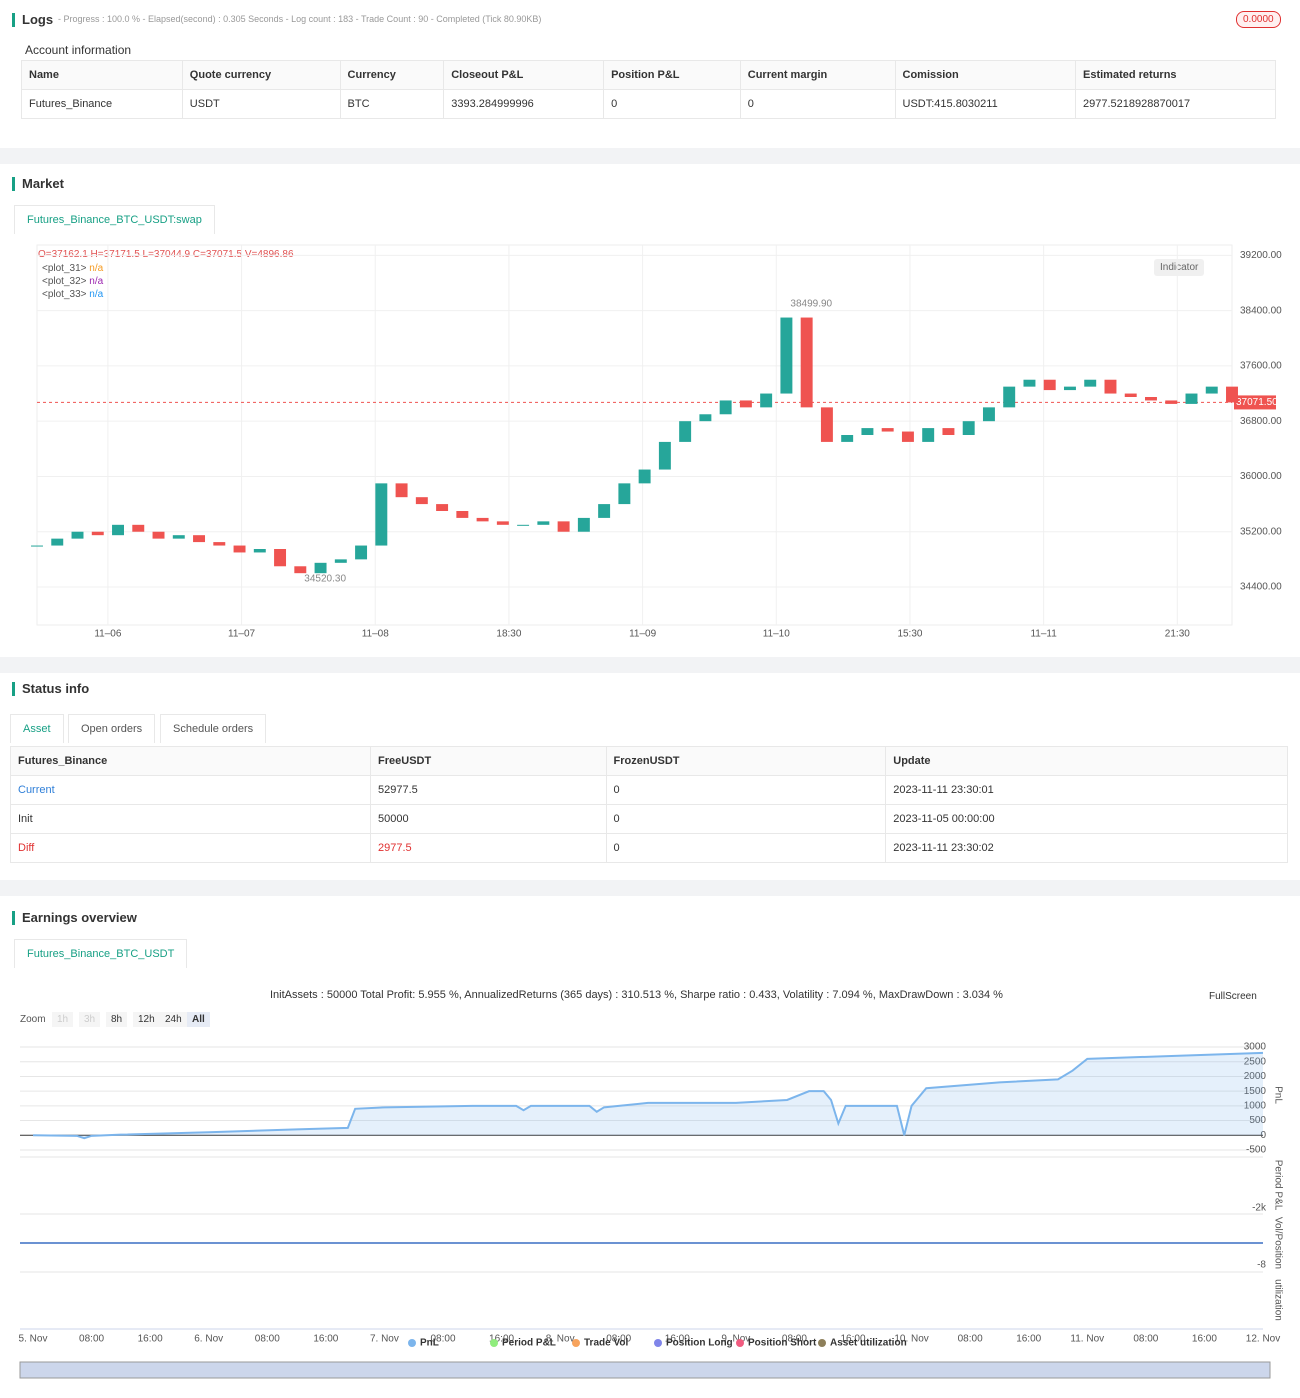 The width and height of the screenshot is (1300, 1398). I want to click on header-cell: Futures_Binance, so click(190, 761).